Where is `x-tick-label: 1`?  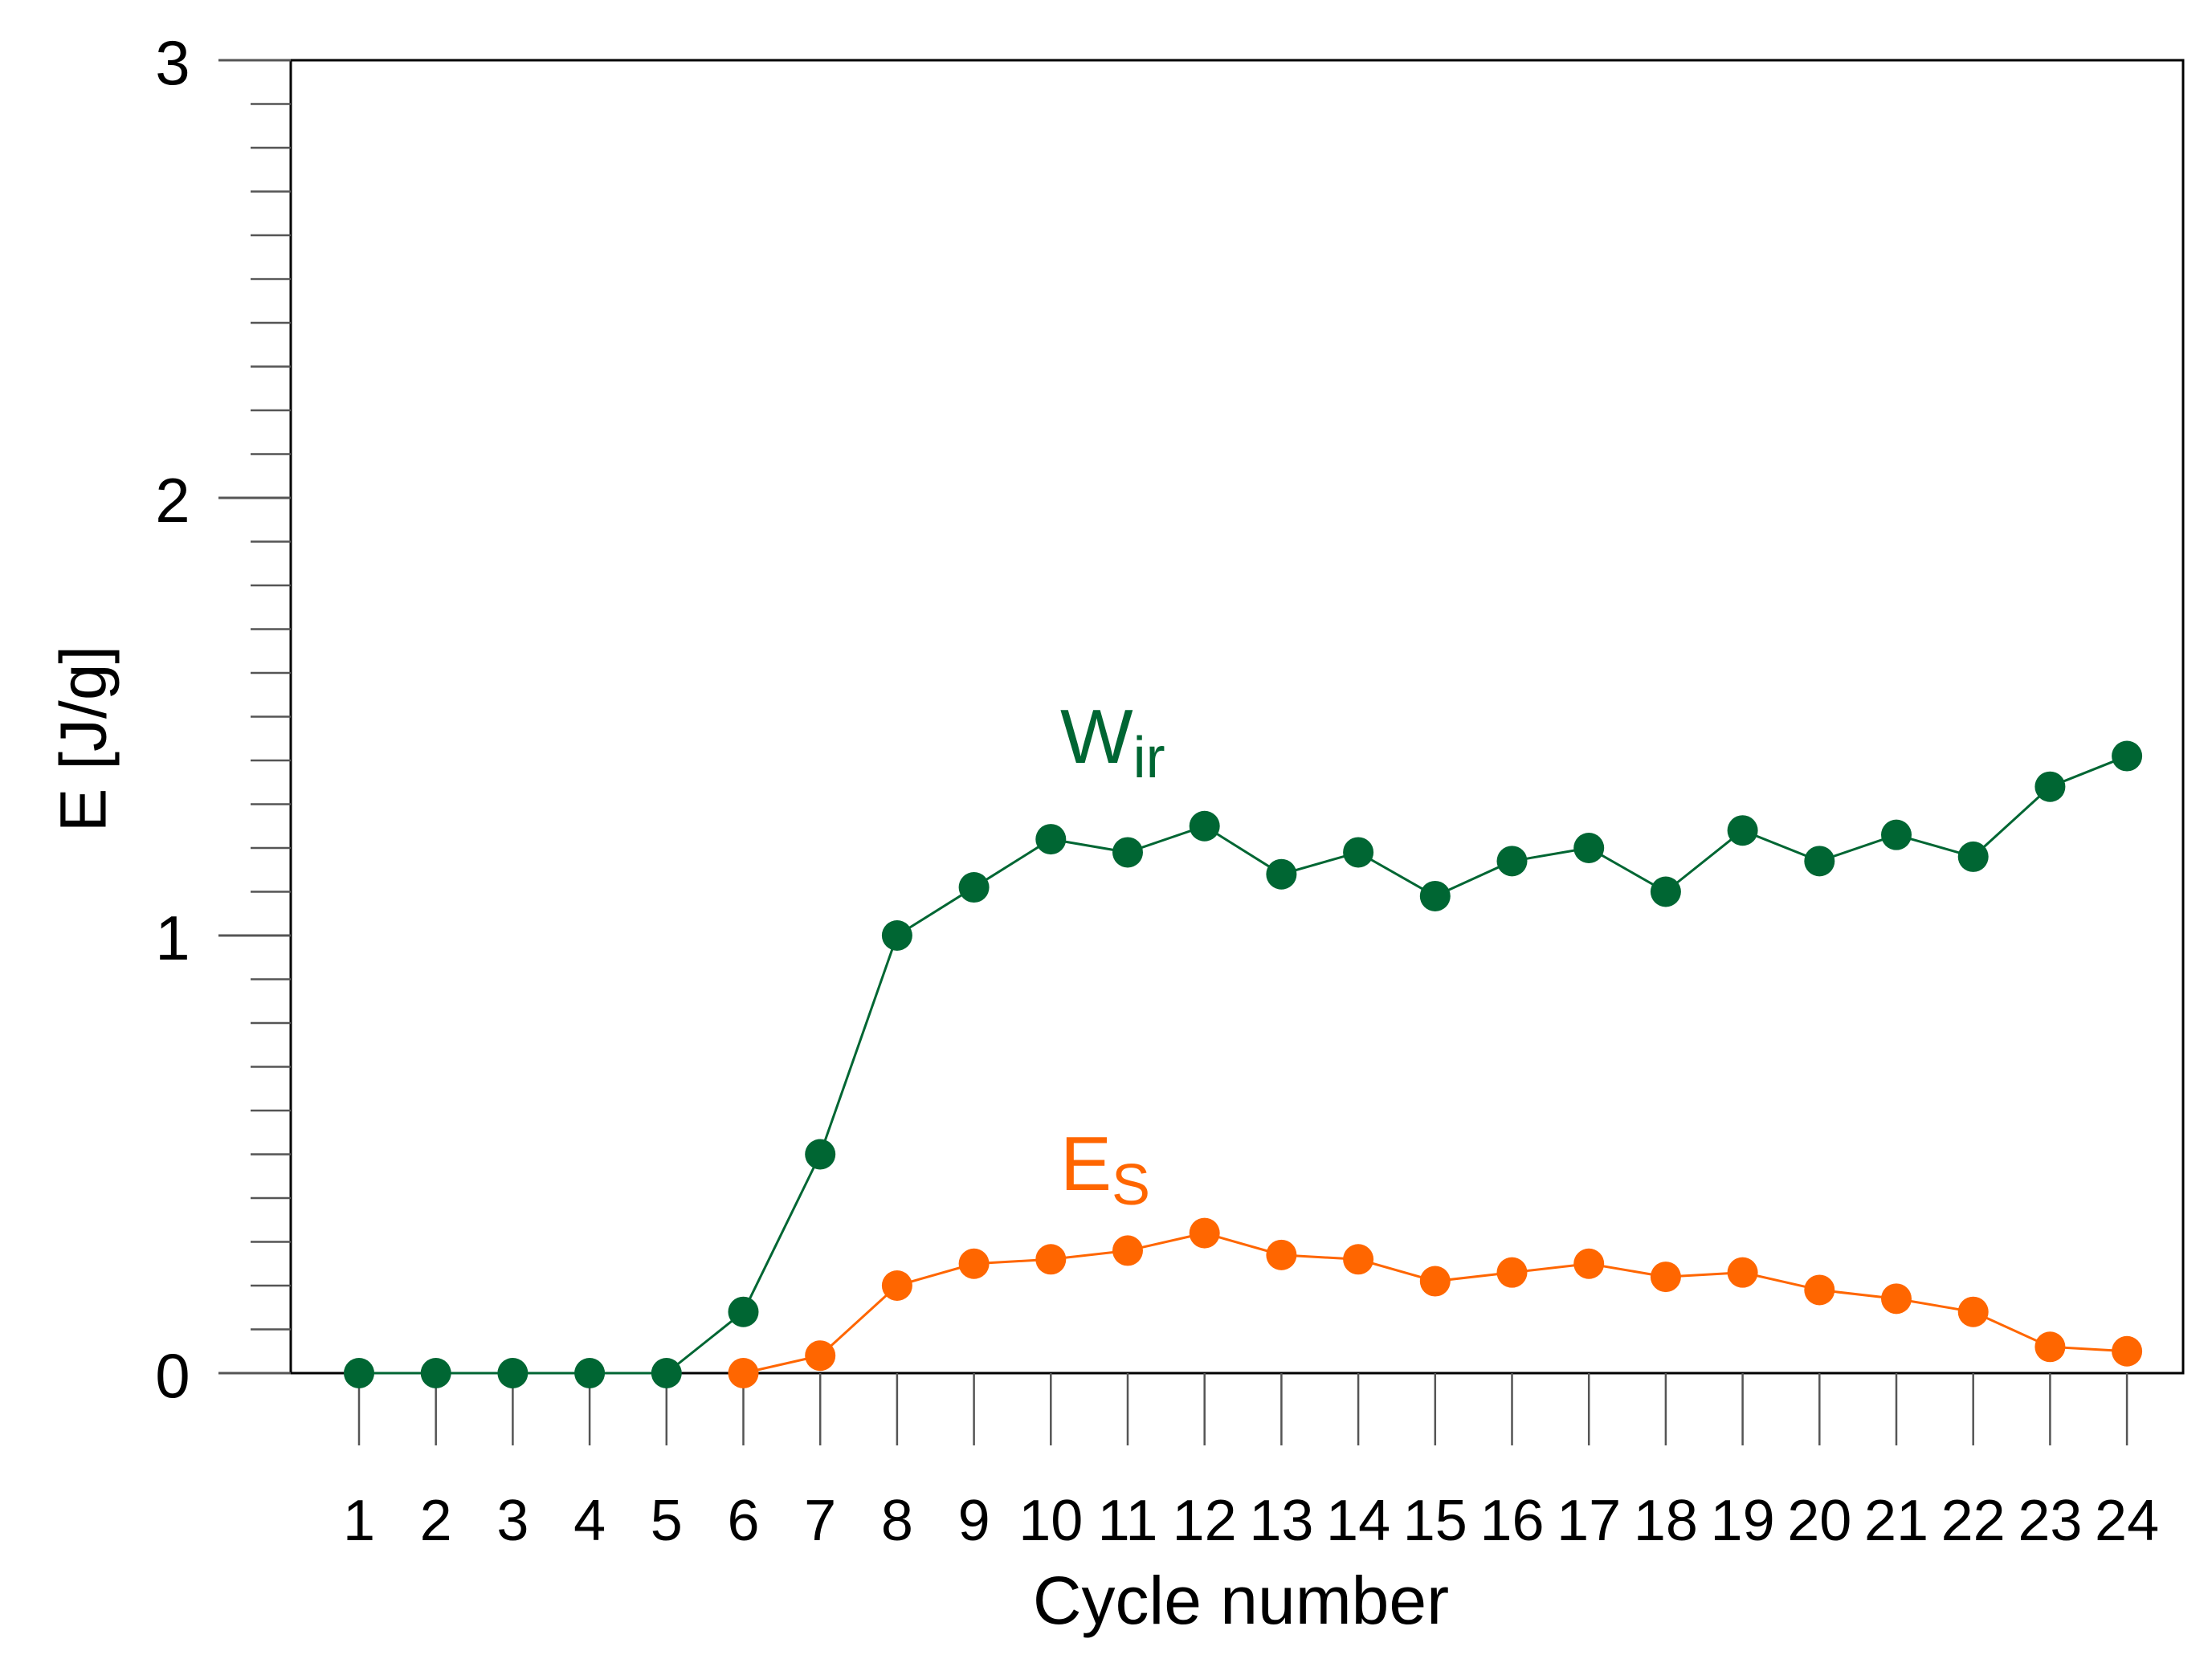
x-tick-label: 1 is located at coordinates (359, 1521).